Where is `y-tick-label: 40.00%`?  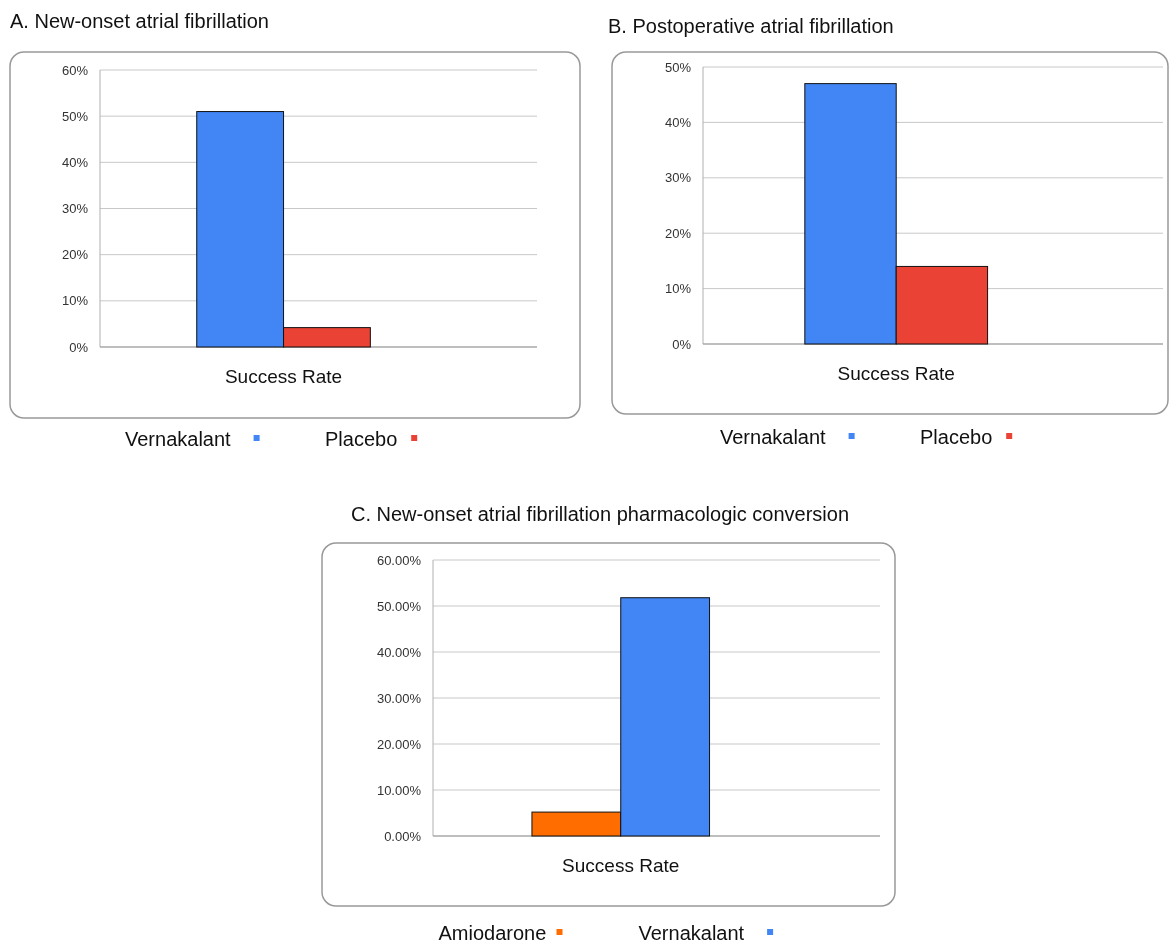
y-tick-label: 40.00% is located at coordinates (399, 652).